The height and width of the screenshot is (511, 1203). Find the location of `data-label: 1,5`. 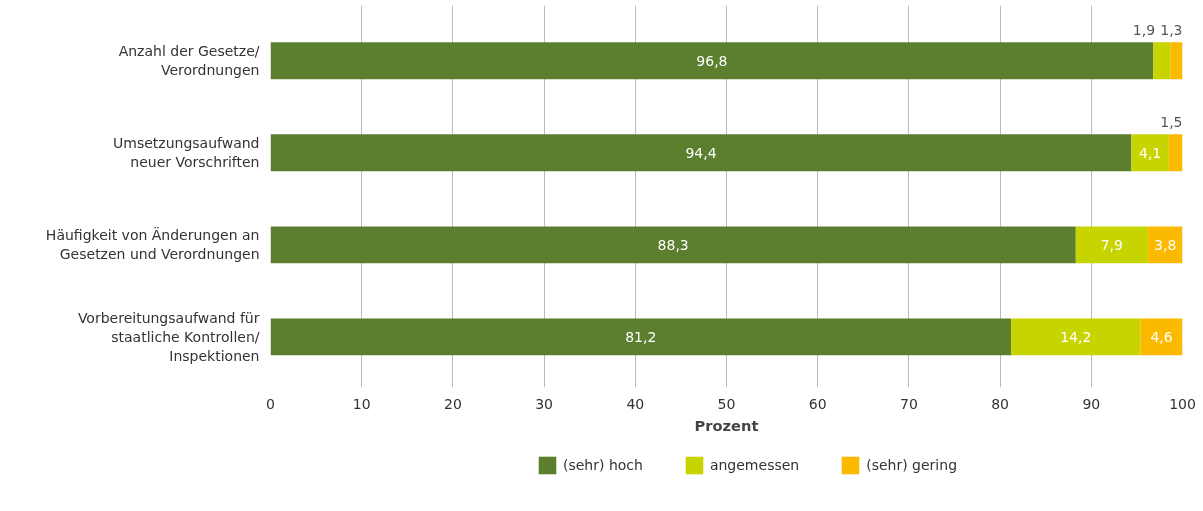

data-label: 1,5 is located at coordinates (1171, 122).